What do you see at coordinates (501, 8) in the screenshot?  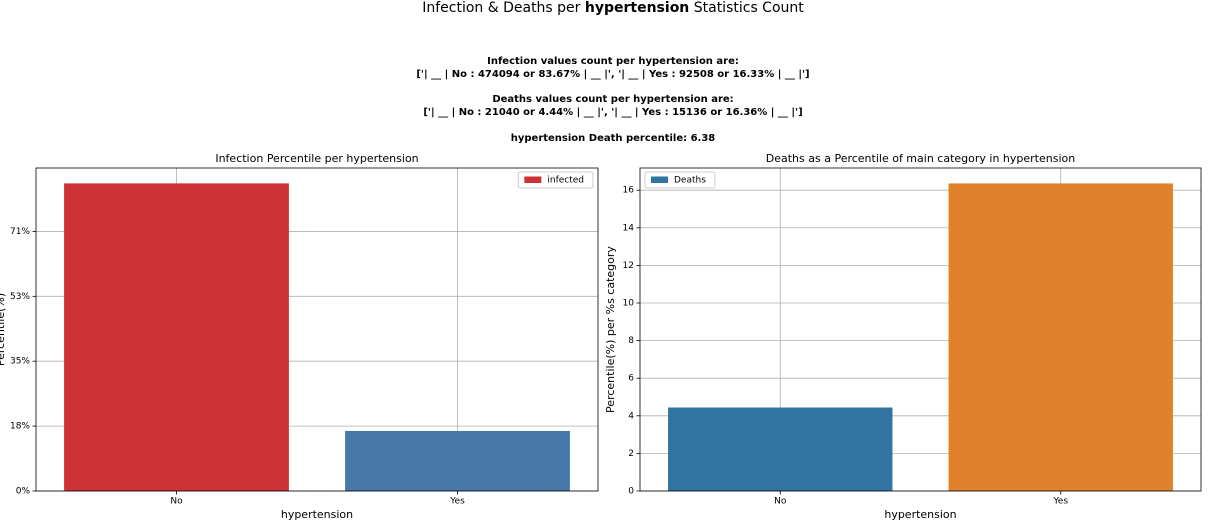 I see `title-prefix: Infection & Deaths per` at bounding box center [501, 8].